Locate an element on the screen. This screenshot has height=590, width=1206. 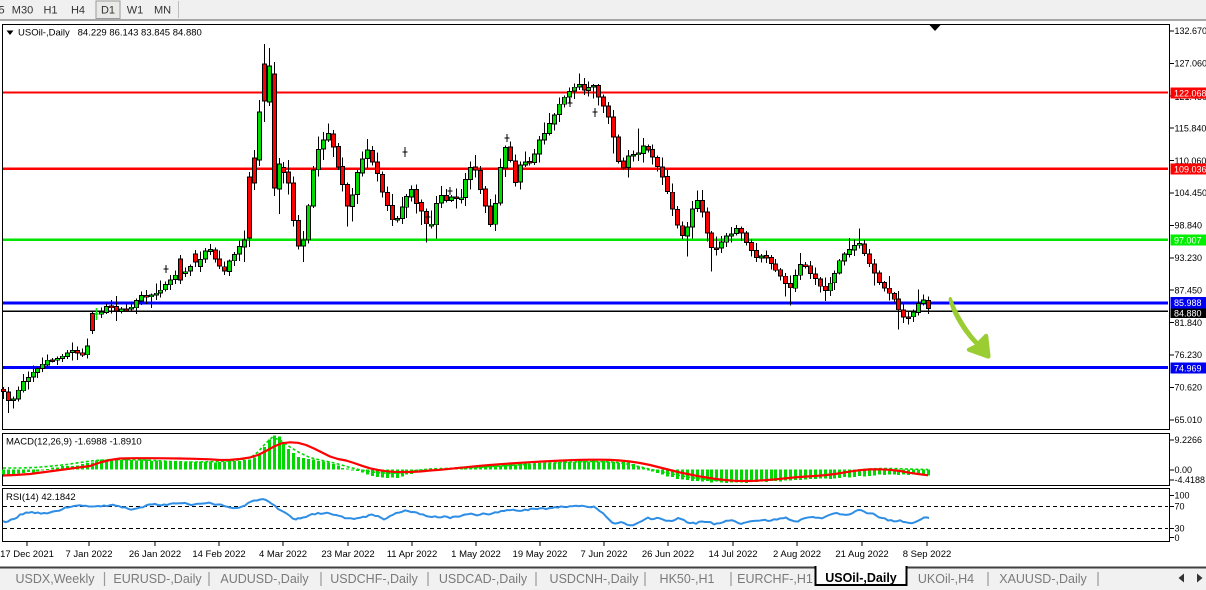
svg-text: USDCNH-,Daily is located at coordinates (595, 579).